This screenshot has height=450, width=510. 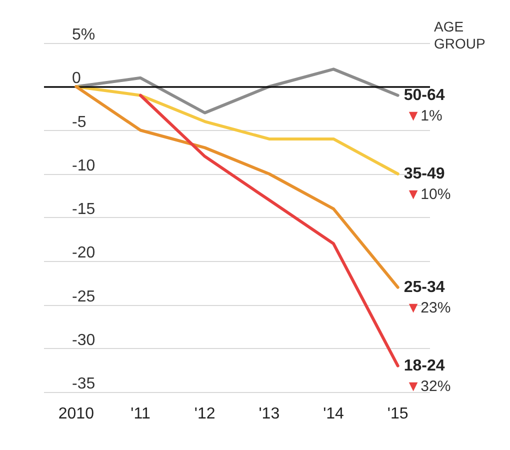 I want to click on y-tick-label: -5, so click(x=79, y=122).